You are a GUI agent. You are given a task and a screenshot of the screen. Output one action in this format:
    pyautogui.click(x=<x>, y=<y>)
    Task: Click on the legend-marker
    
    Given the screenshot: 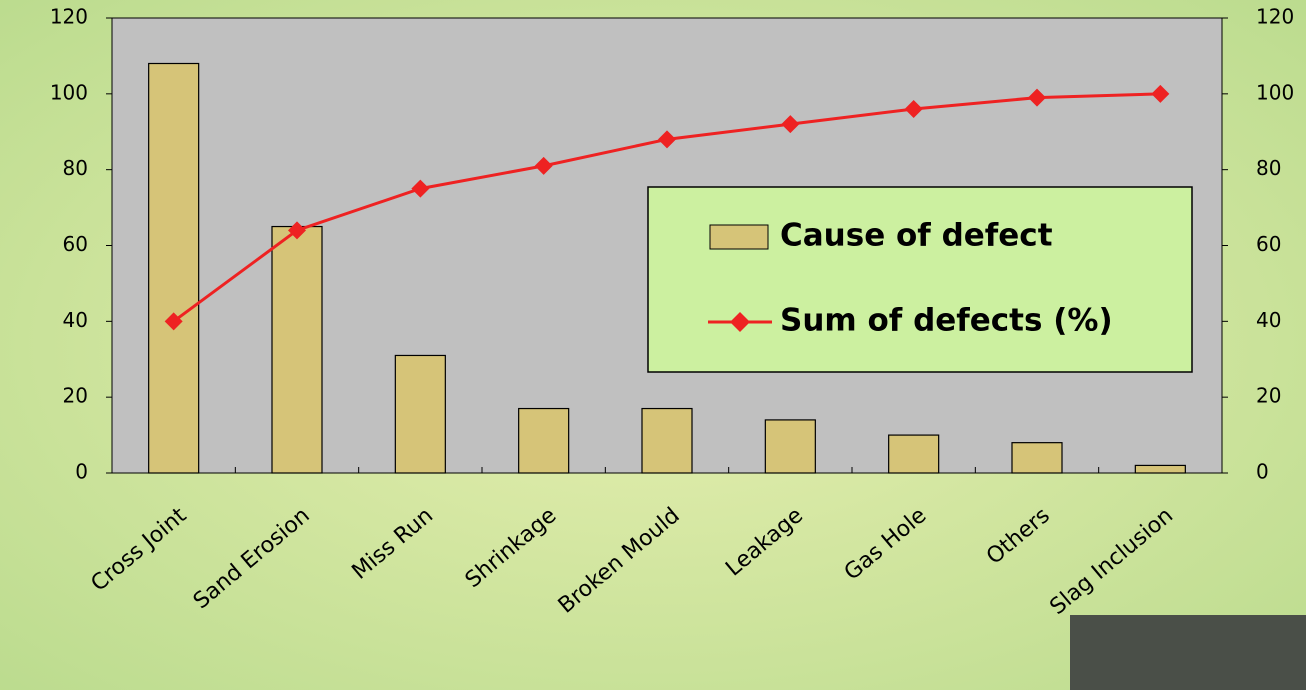 What is the action you would take?
    pyautogui.click(x=740, y=322)
    